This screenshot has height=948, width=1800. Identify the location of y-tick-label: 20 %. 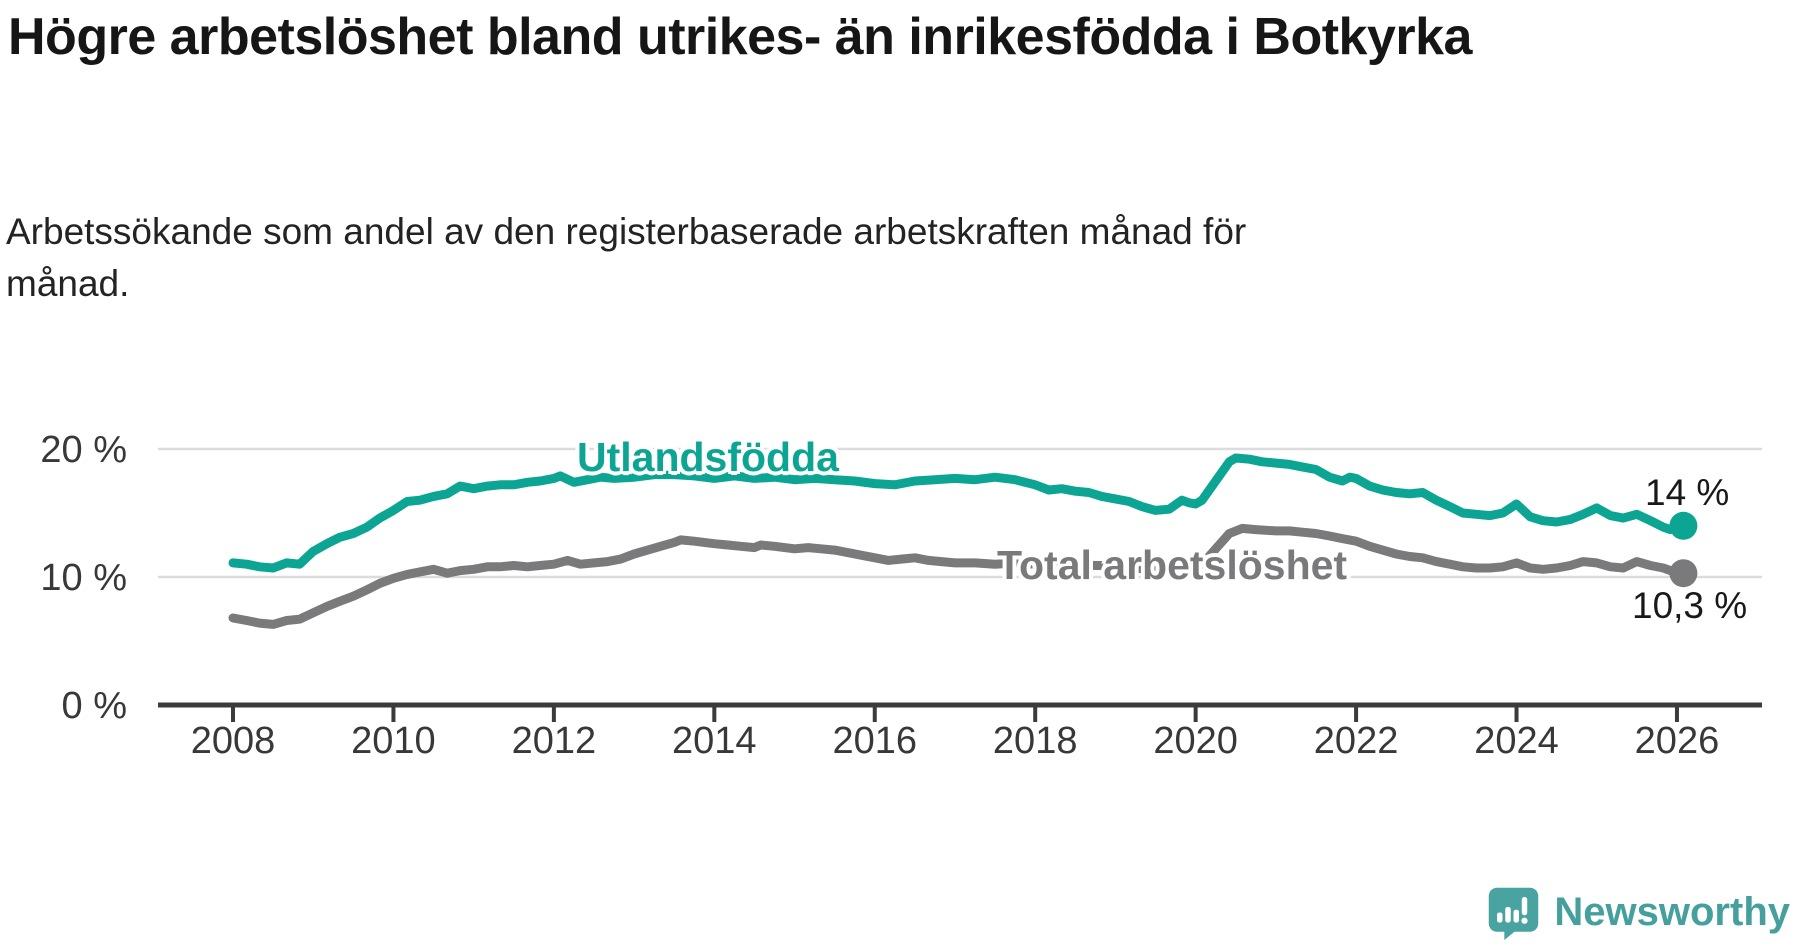
(83, 450).